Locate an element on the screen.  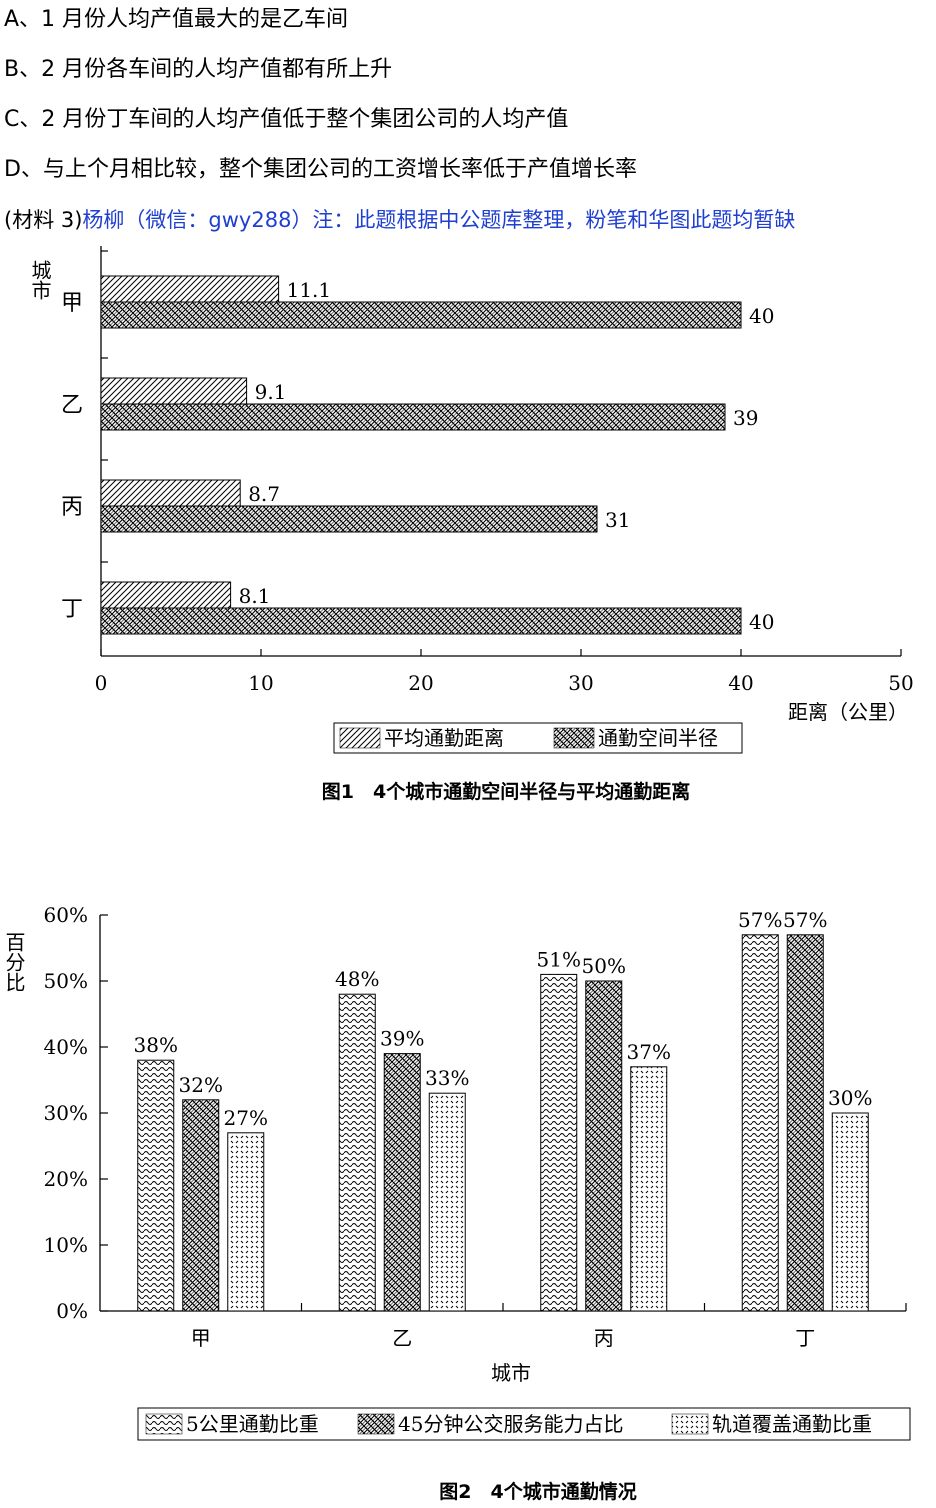
figure-1-data-label: 31 is located at coordinates (617, 520).